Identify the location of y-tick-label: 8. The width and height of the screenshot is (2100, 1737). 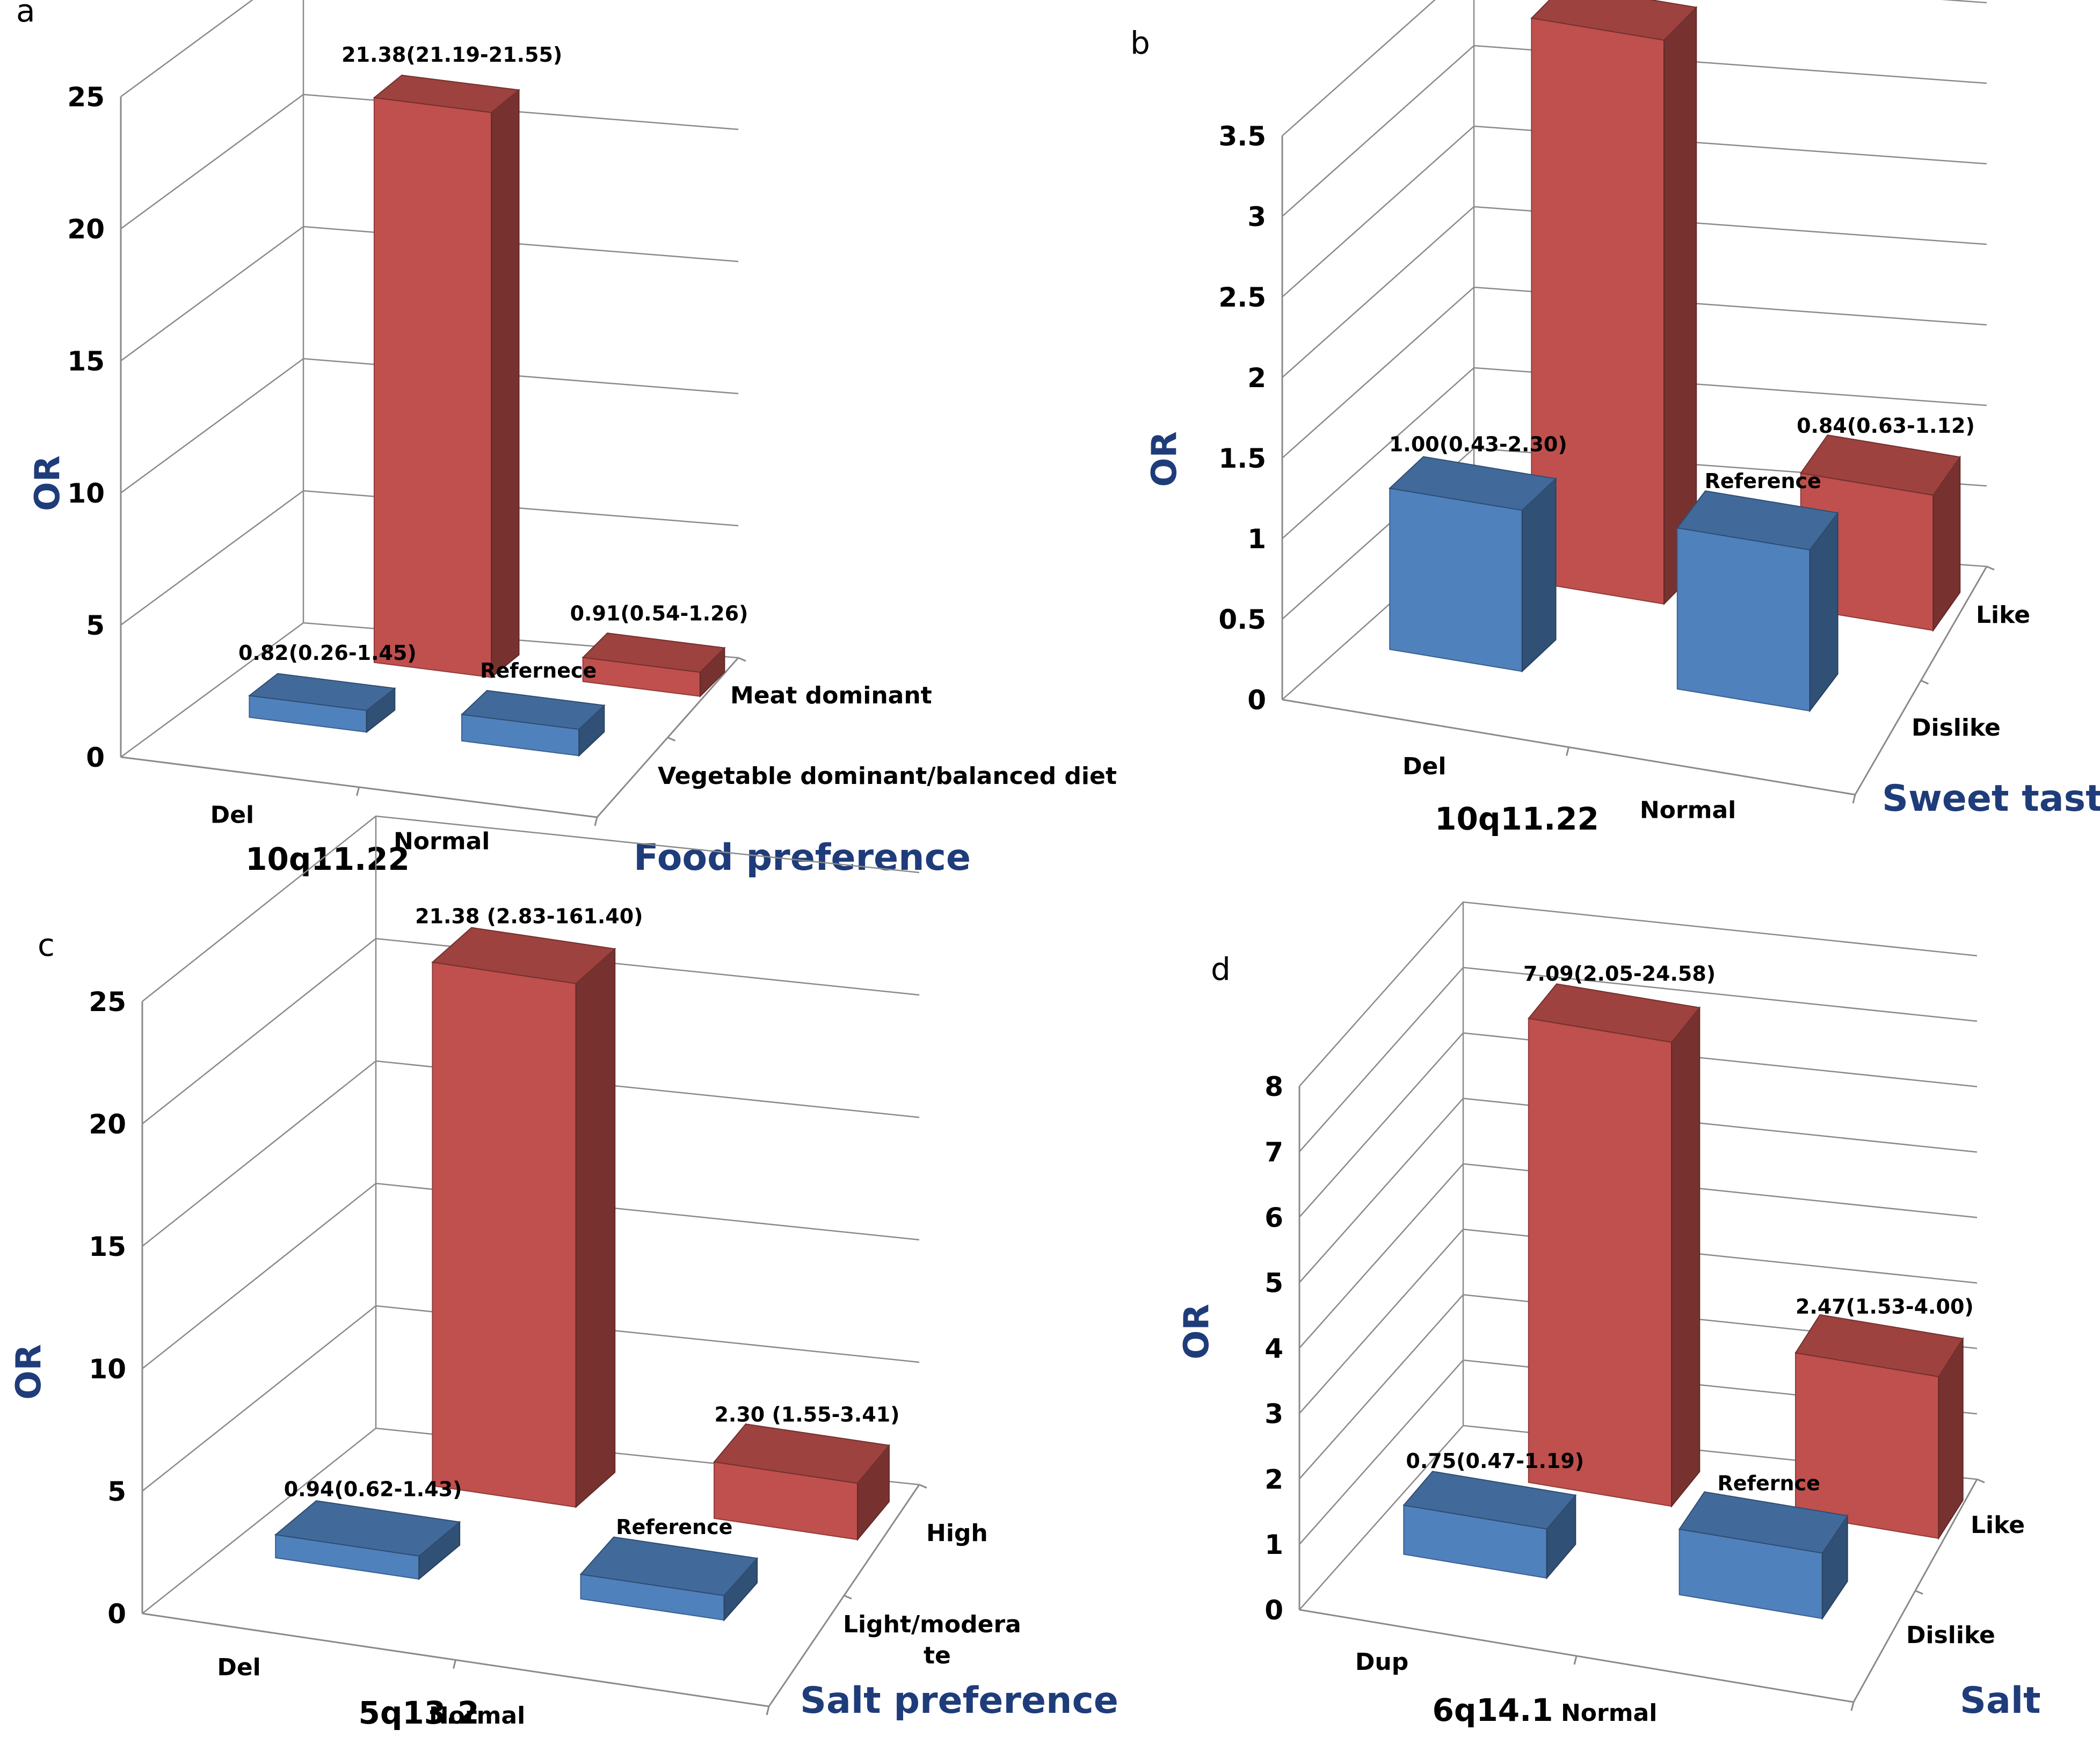
(1274, 1086).